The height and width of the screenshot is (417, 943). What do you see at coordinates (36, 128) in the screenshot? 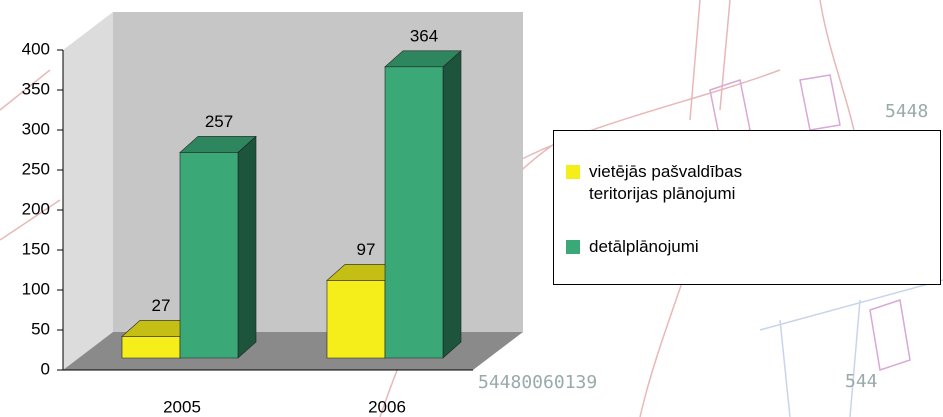
I see `y-tick-label: 300` at bounding box center [36, 128].